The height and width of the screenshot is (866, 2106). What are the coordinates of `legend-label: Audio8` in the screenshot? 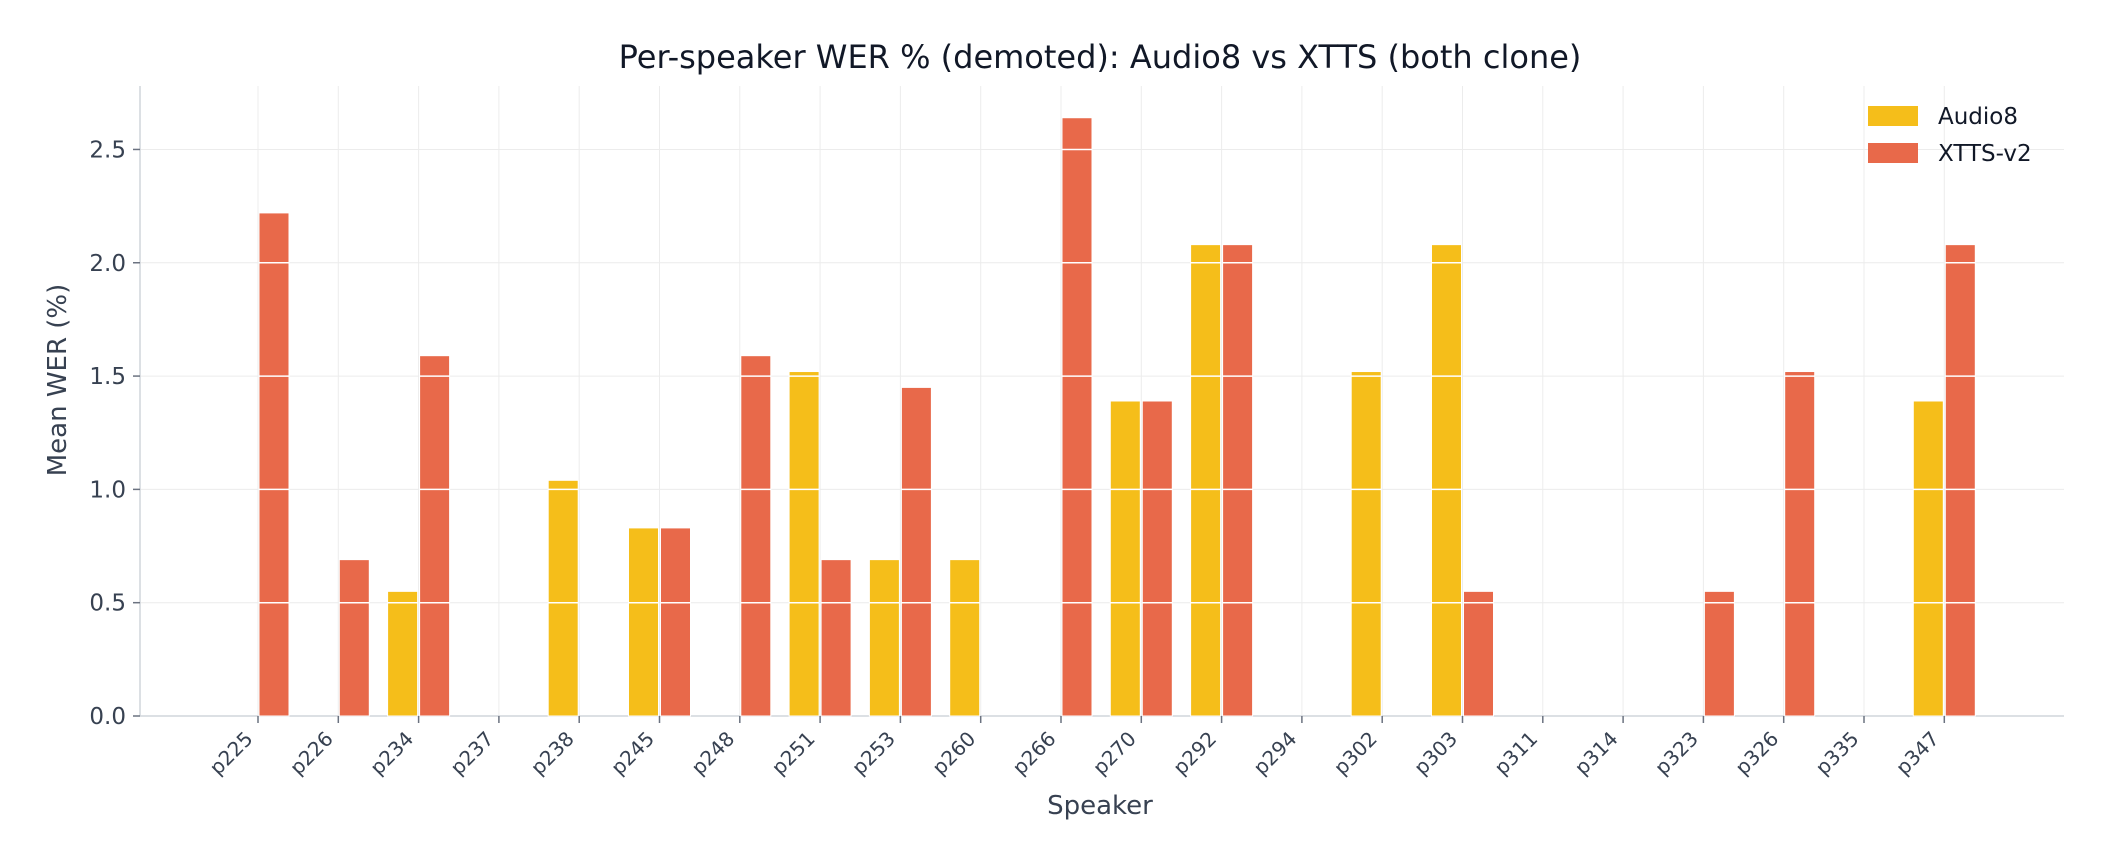 It's located at (1978, 117).